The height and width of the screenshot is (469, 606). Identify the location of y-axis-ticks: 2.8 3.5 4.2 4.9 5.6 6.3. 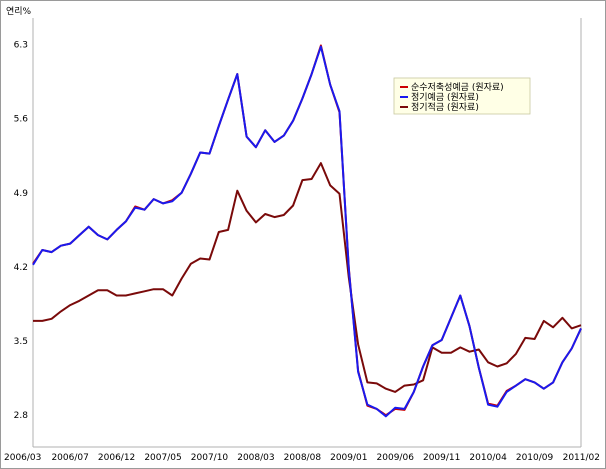
(21, 230).